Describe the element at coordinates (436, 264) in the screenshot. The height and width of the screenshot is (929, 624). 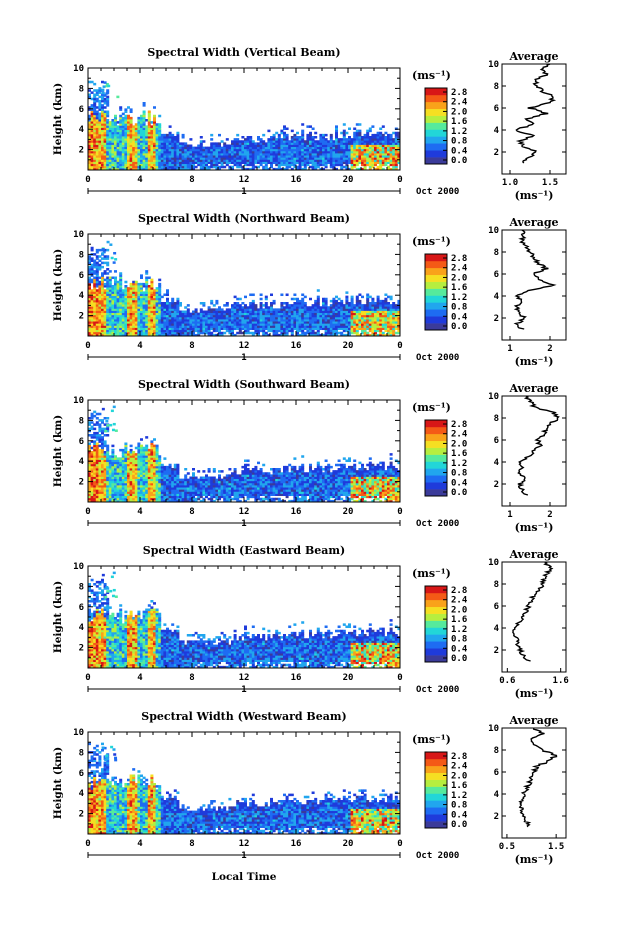
I see `colorbar-swatch` at that location.